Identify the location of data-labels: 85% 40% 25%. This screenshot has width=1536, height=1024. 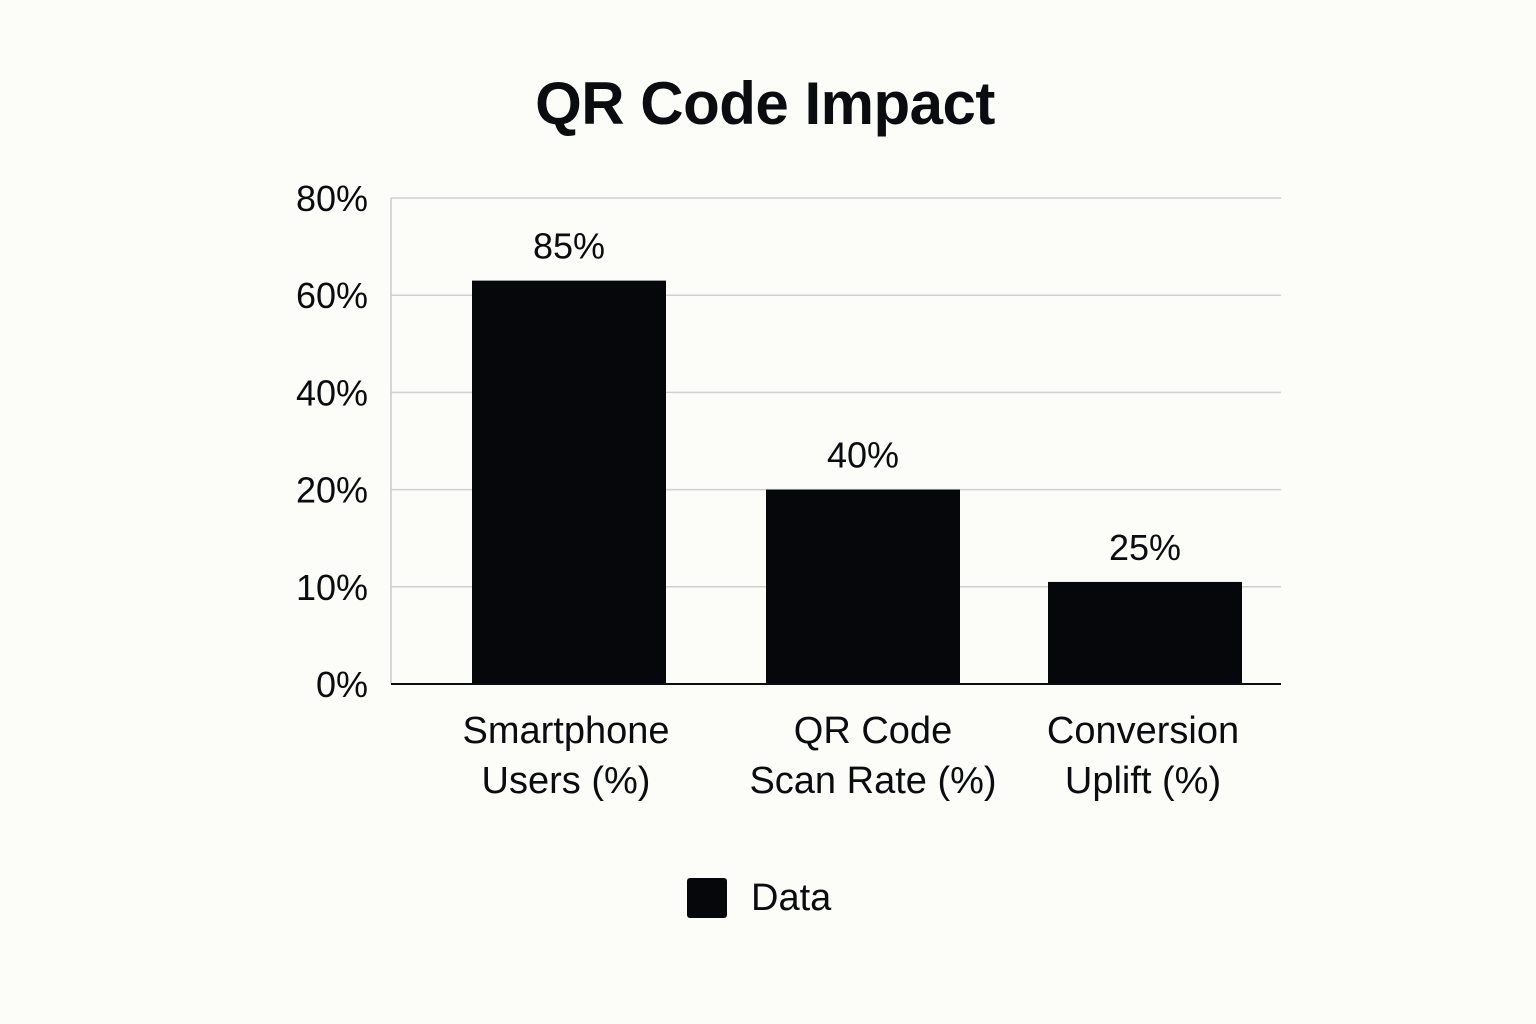
(857, 397).